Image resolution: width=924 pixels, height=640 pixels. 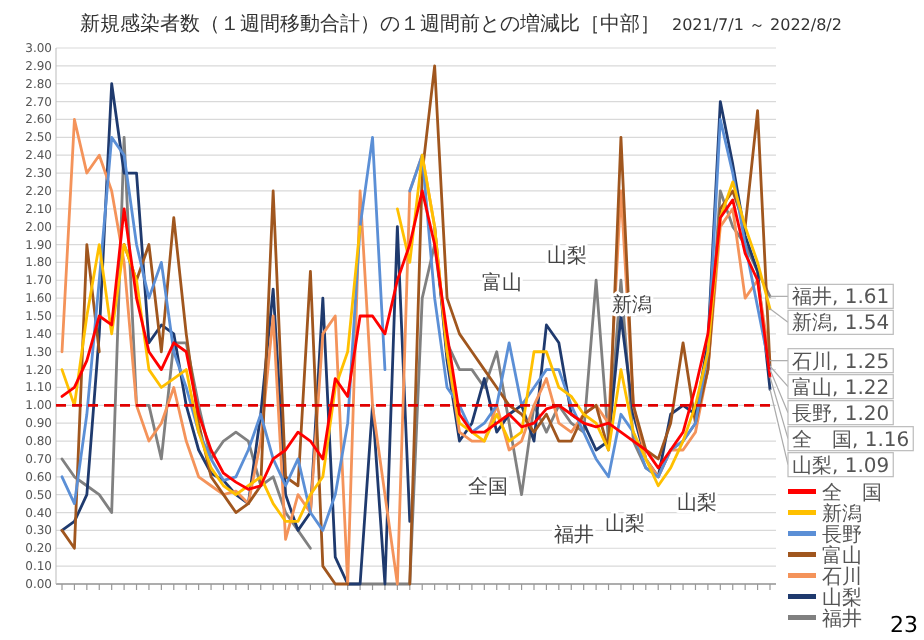 I want to click on legend-label: 全 国, so click(x=852, y=492).